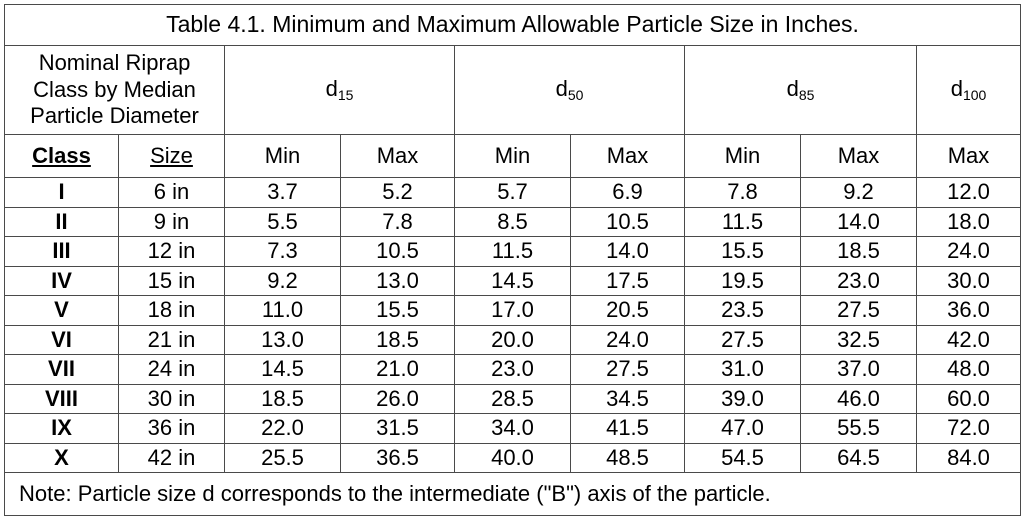 The image size is (1024, 516). I want to click on cell-d50-min: 23.0, so click(512, 369).